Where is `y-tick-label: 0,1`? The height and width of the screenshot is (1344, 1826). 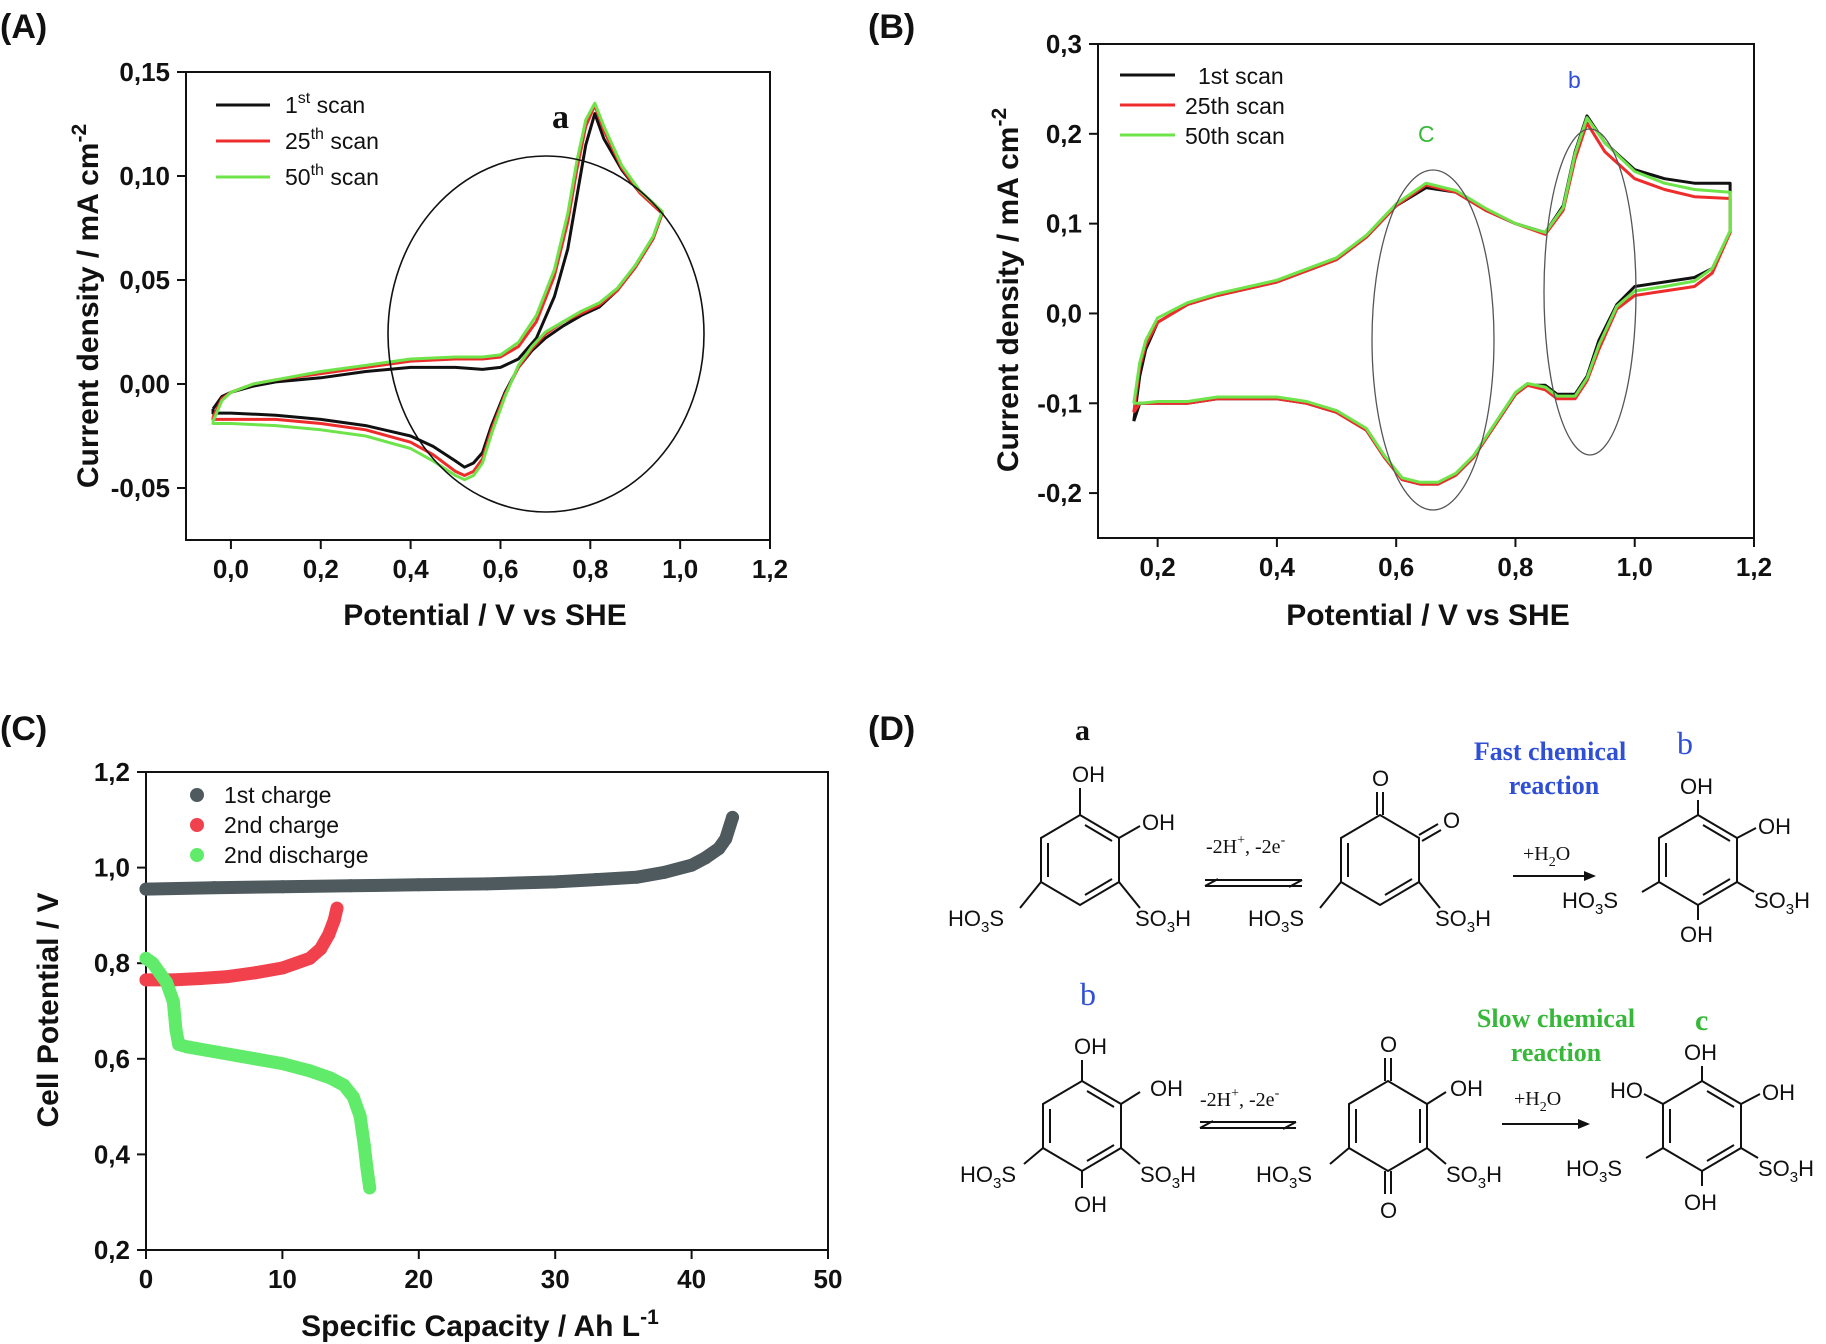 y-tick-label: 0,1 is located at coordinates (1064, 224).